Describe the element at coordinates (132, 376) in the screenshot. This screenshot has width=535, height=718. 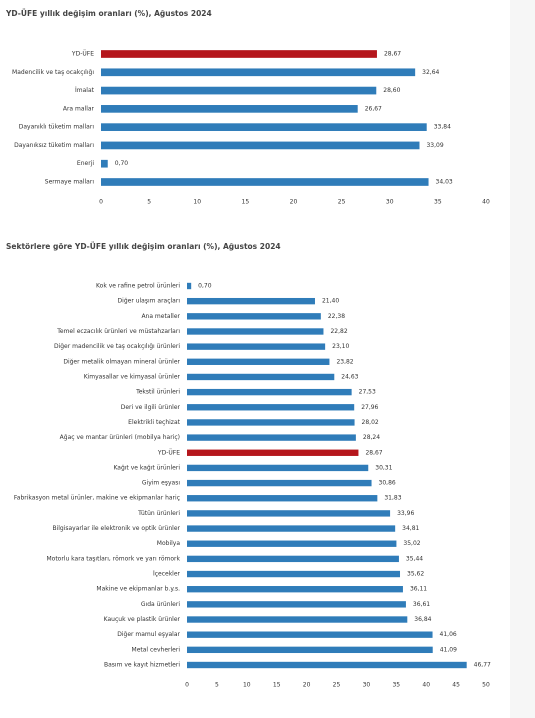
I see `category-label: Kimyasallar ve kimyasal ürünler` at that location.